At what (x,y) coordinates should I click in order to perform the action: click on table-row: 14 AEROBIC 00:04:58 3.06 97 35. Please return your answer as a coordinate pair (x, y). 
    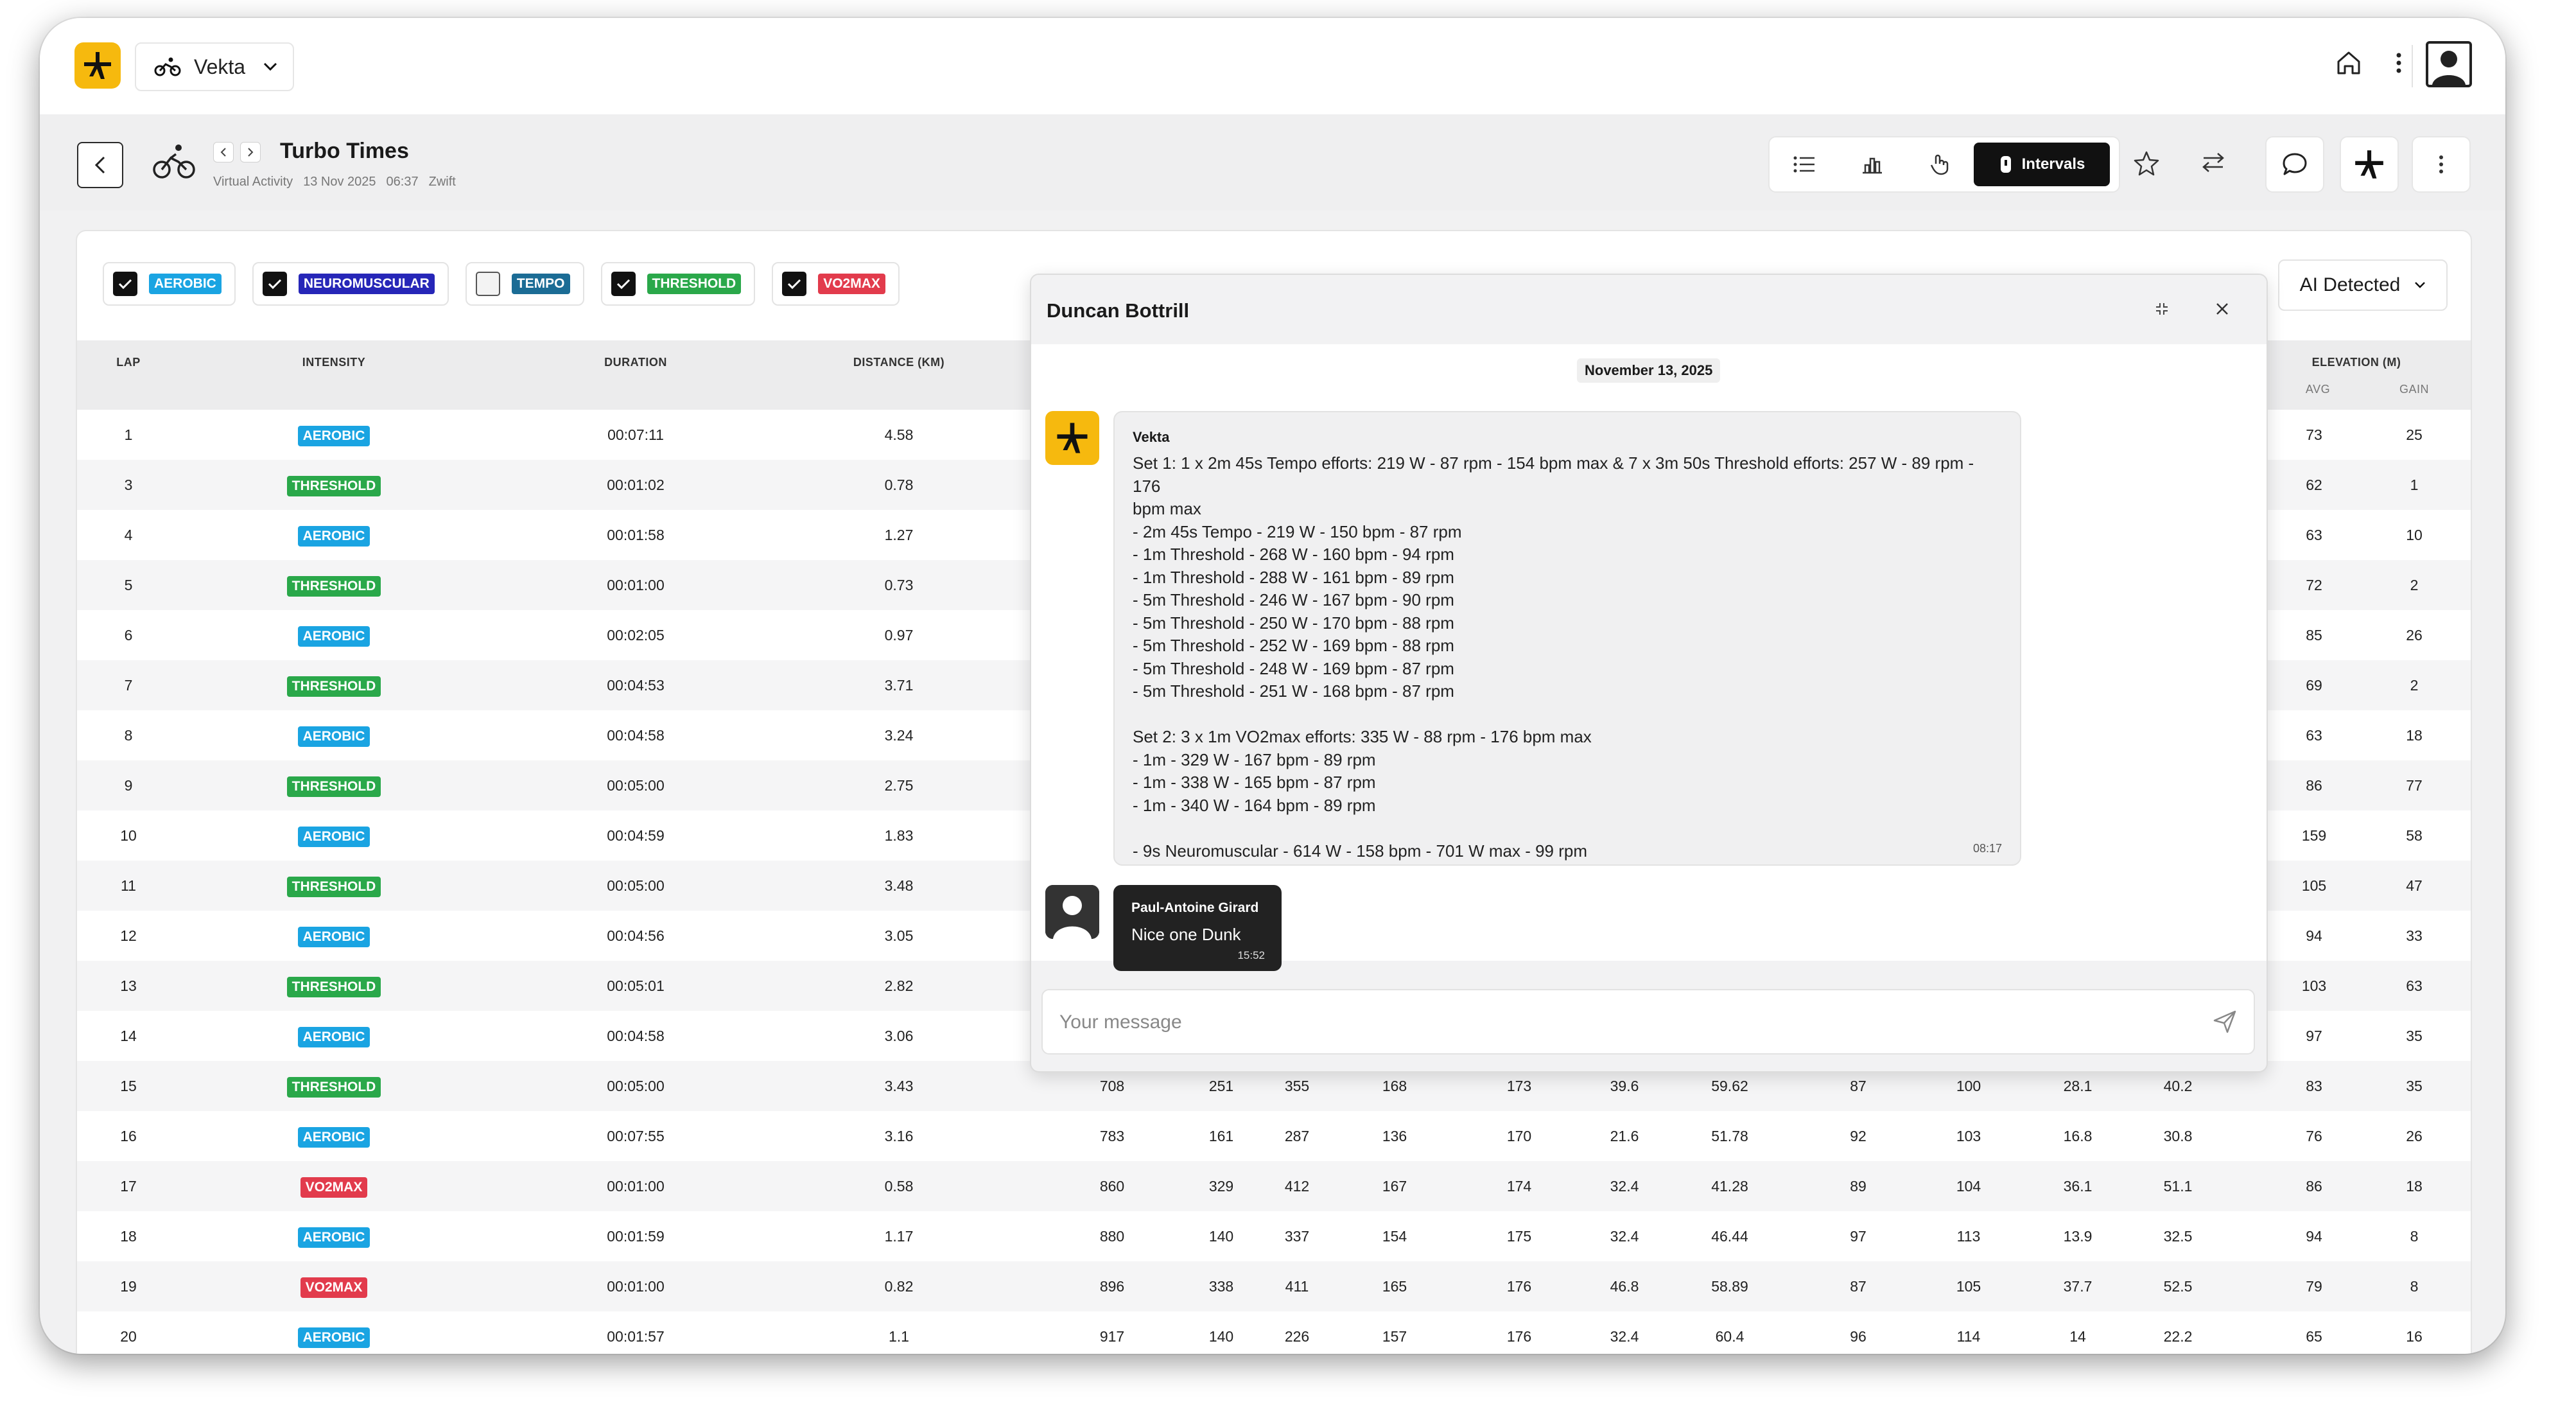
    Looking at the image, I should click on (1274, 1036).